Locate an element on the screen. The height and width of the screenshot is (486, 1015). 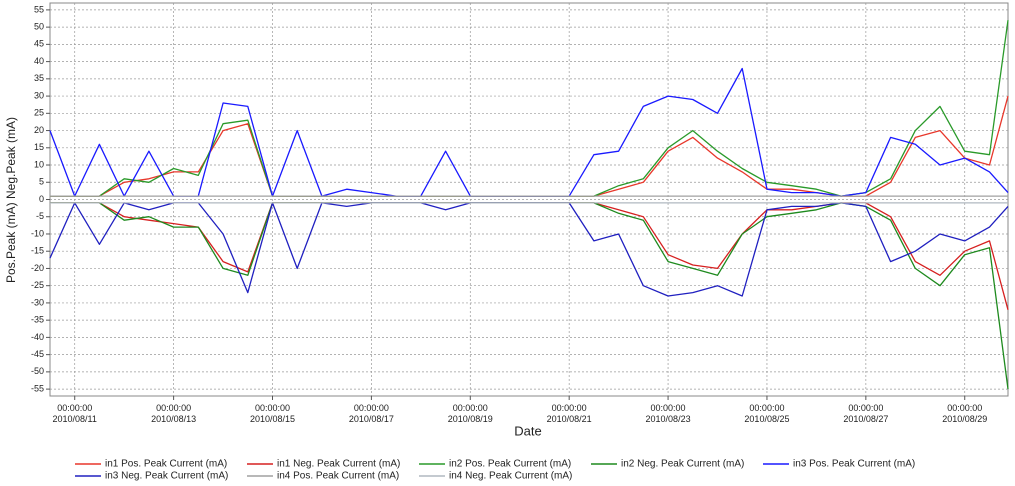
legend-item: in3 Pos. Peak Current (mA) is located at coordinates (839, 464).